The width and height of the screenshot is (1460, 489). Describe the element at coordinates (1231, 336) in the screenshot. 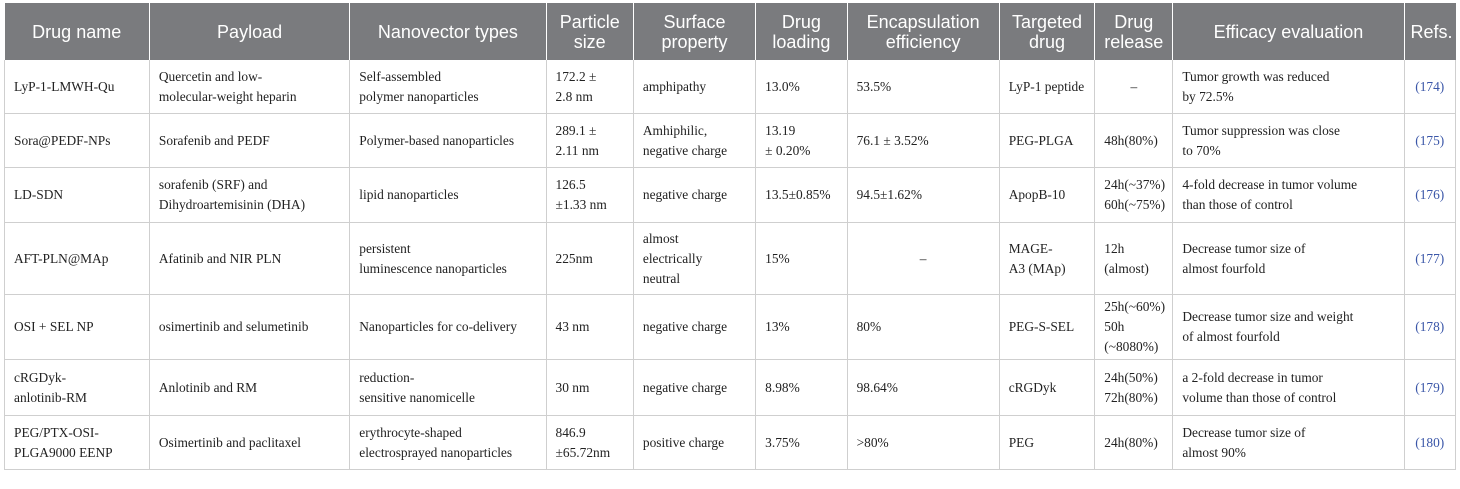

I see `cell-efficacy-evaluation-line: of almost fourfold` at that location.